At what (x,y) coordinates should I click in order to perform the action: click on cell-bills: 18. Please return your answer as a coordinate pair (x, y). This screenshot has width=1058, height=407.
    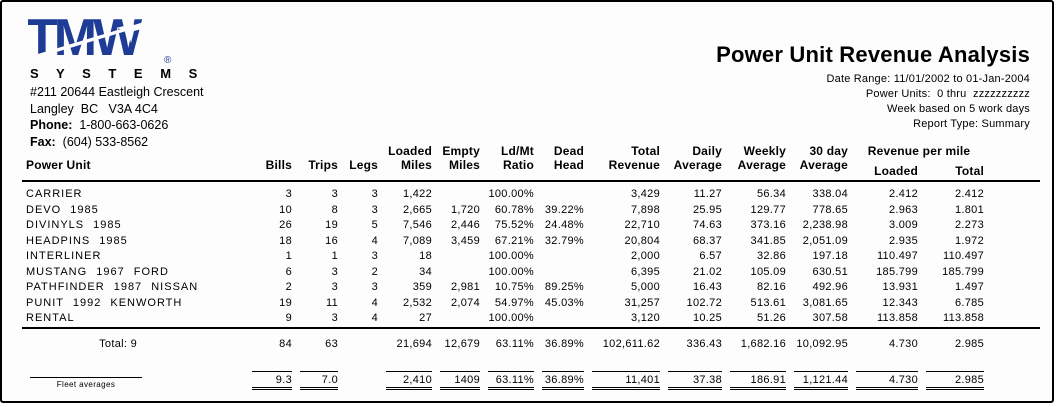
    Looking at the image, I should click on (285, 240).